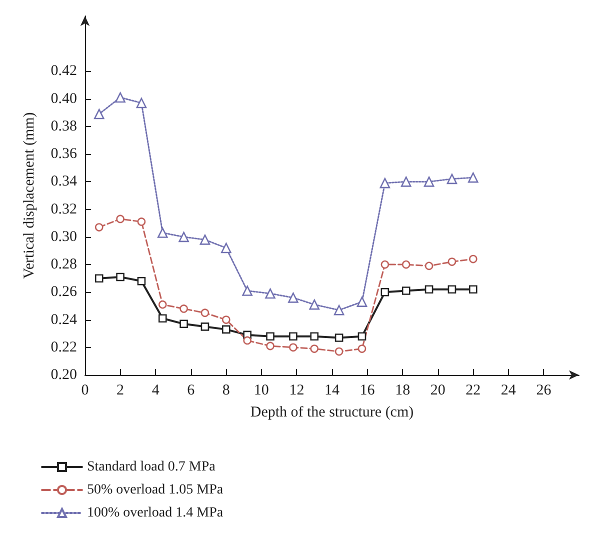 The image size is (595, 541). What do you see at coordinates (151, 467) in the screenshot?
I see `legend-label: Standard load 0.7 MPa` at bounding box center [151, 467].